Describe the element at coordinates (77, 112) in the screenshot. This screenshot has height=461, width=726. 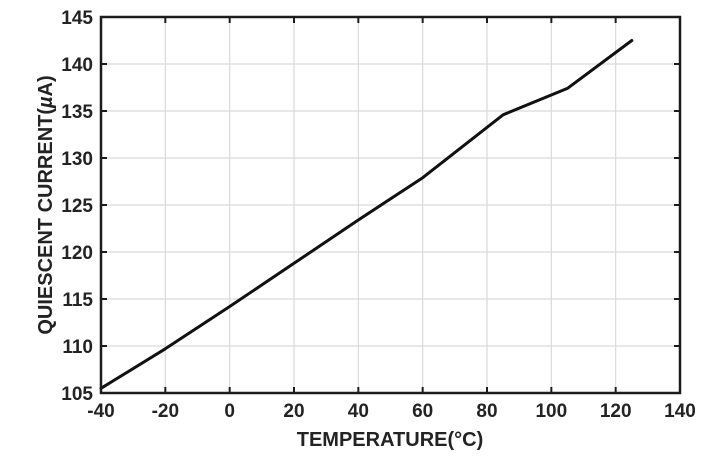
I see `y-tick-label: 135` at that location.